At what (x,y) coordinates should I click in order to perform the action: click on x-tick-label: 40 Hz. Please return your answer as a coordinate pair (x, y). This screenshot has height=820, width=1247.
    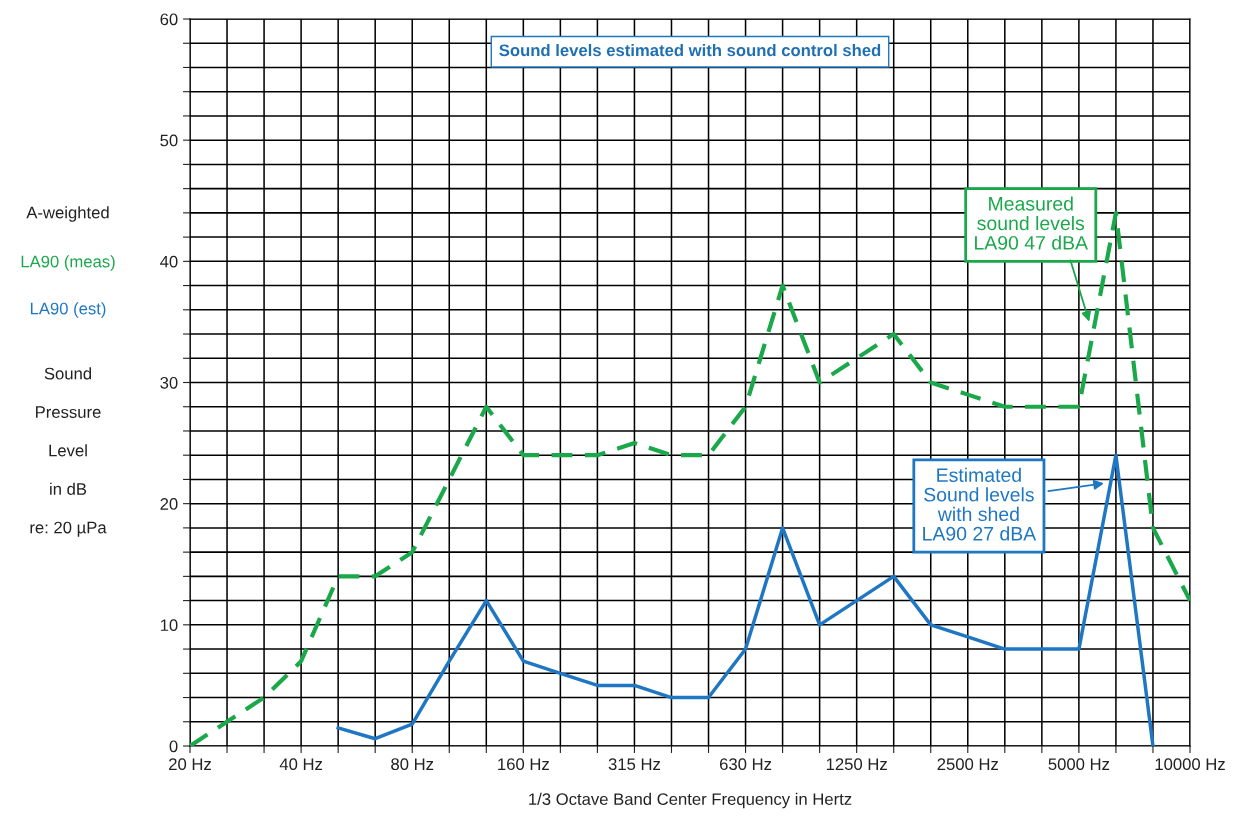
    Looking at the image, I should click on (301, 764).